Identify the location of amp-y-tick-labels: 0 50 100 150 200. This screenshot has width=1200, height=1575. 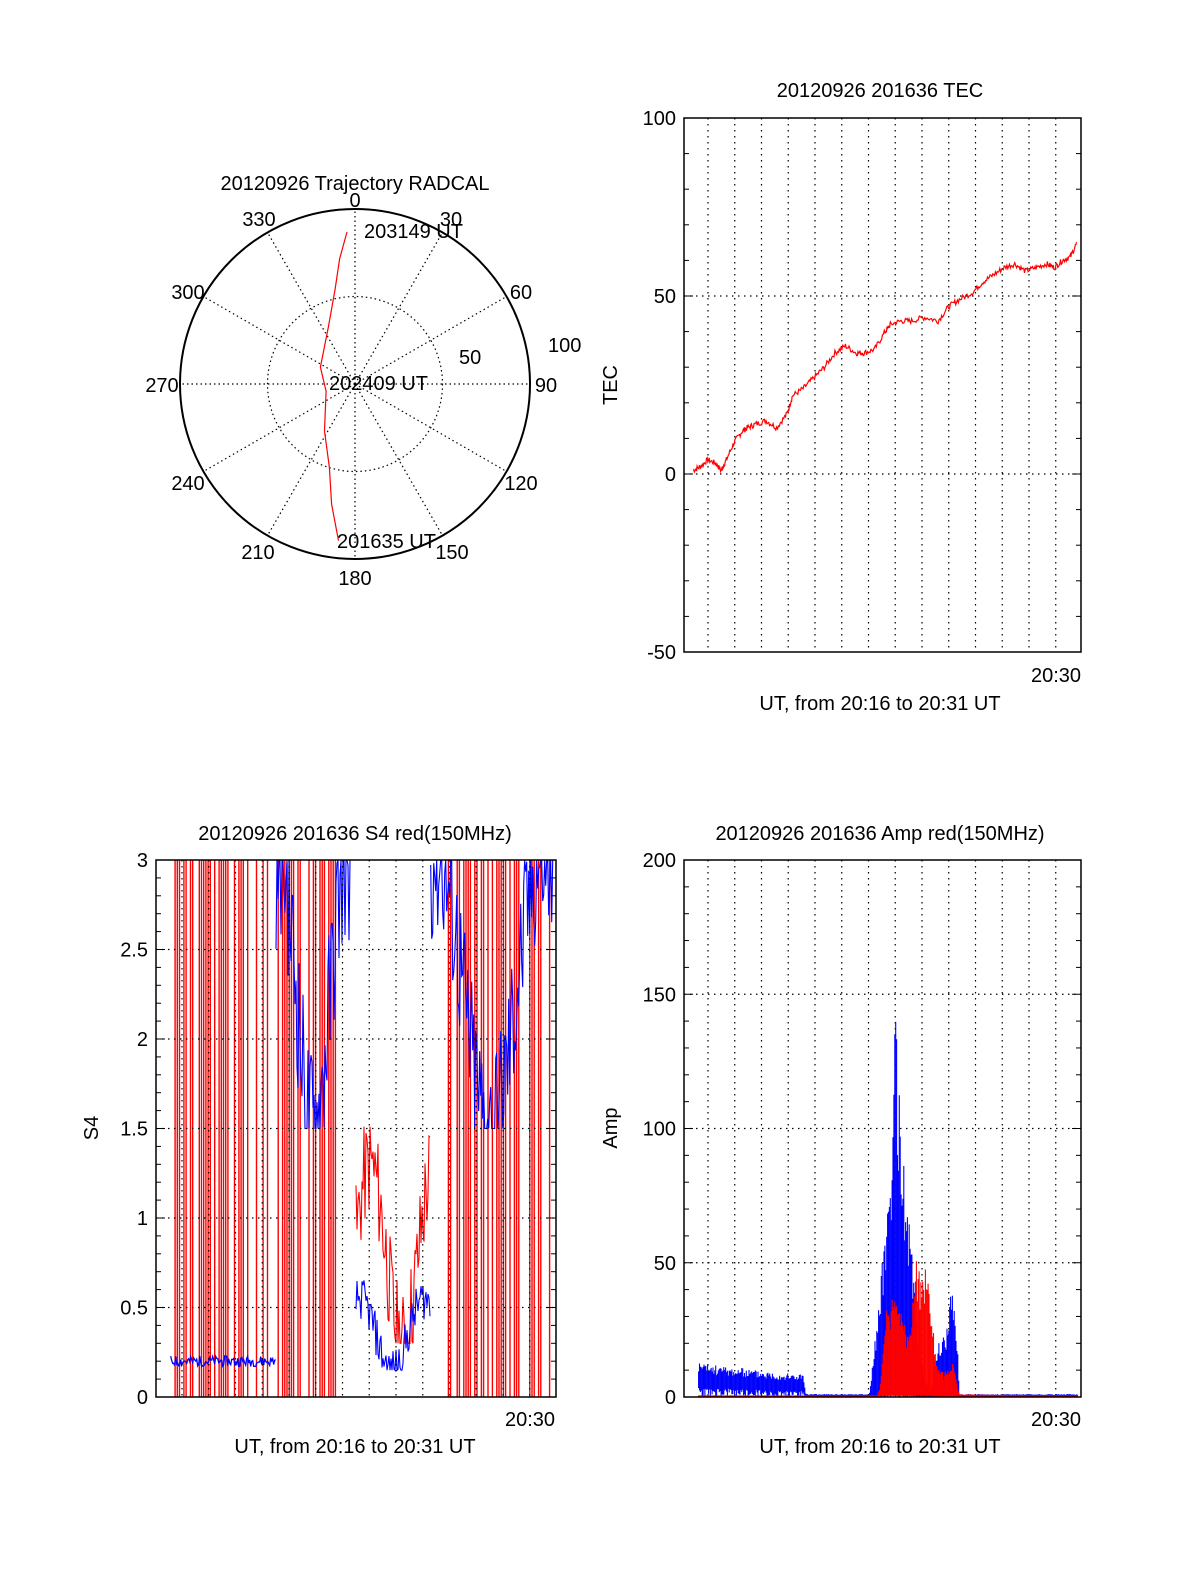
(659, 1129).